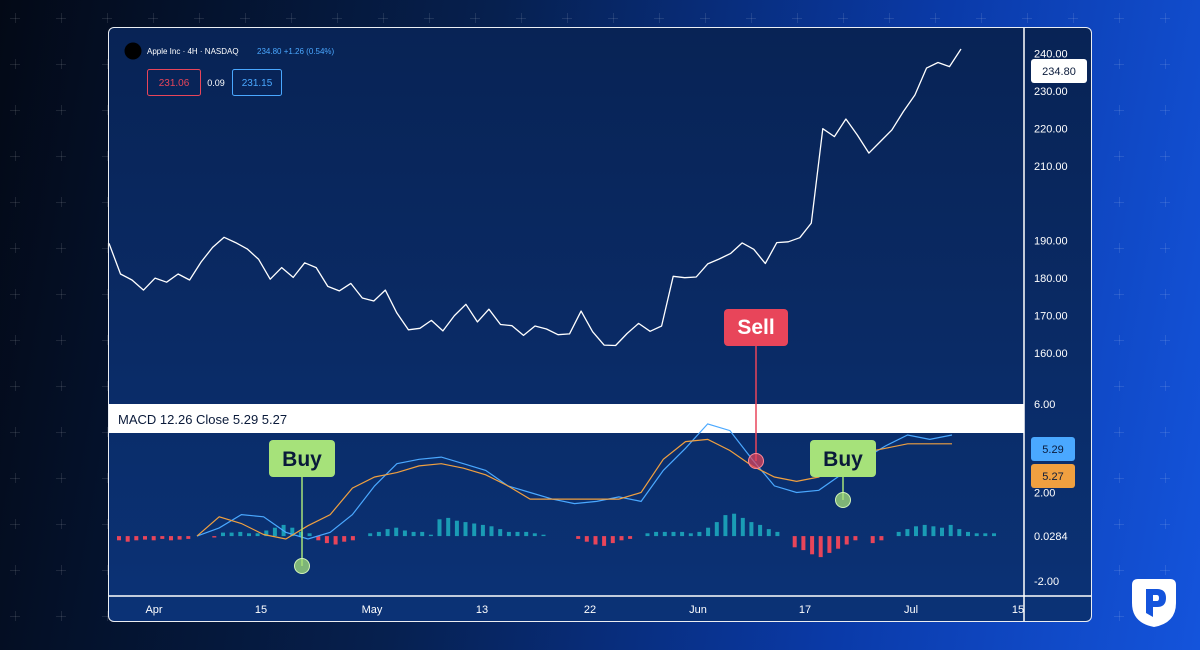 The width and height of the screenshot is (1200, 650). I want to click on sell-badge, so click(756, 327).